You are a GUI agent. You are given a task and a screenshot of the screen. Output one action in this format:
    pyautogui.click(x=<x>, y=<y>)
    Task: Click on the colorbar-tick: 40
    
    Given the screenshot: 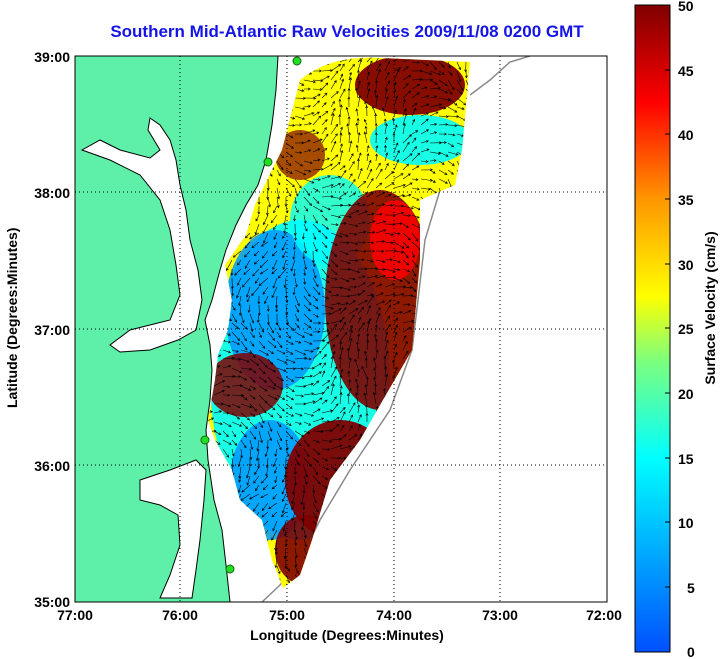 What is the action you would take?
    pyautogui.click(x=686, y=135)
    